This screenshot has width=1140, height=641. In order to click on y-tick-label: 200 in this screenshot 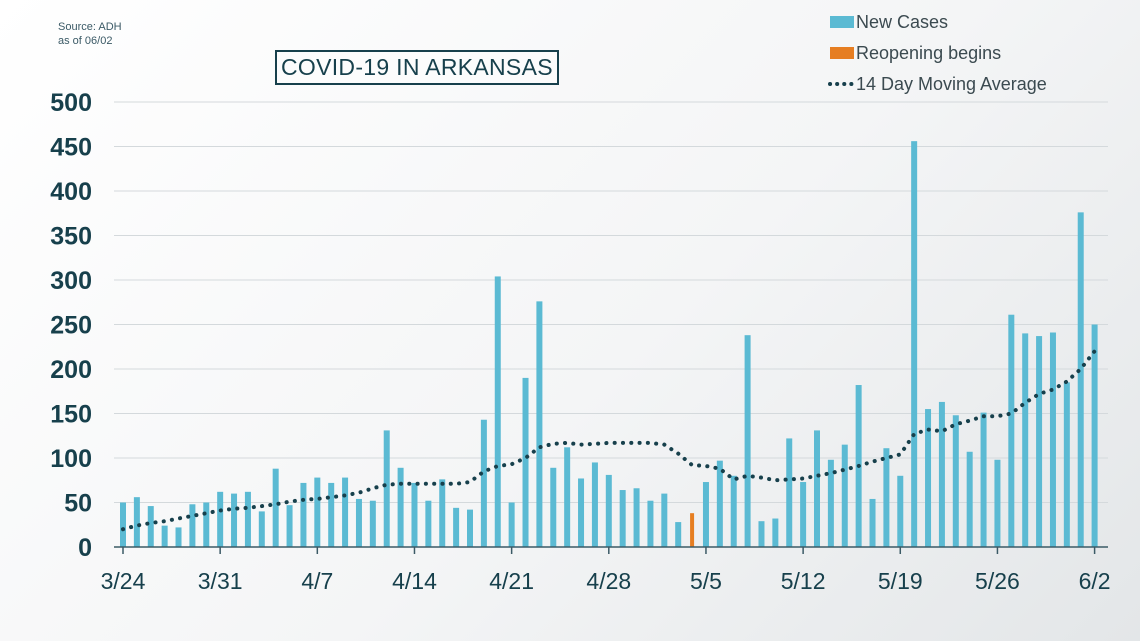, I will do `click(71, 370)`.